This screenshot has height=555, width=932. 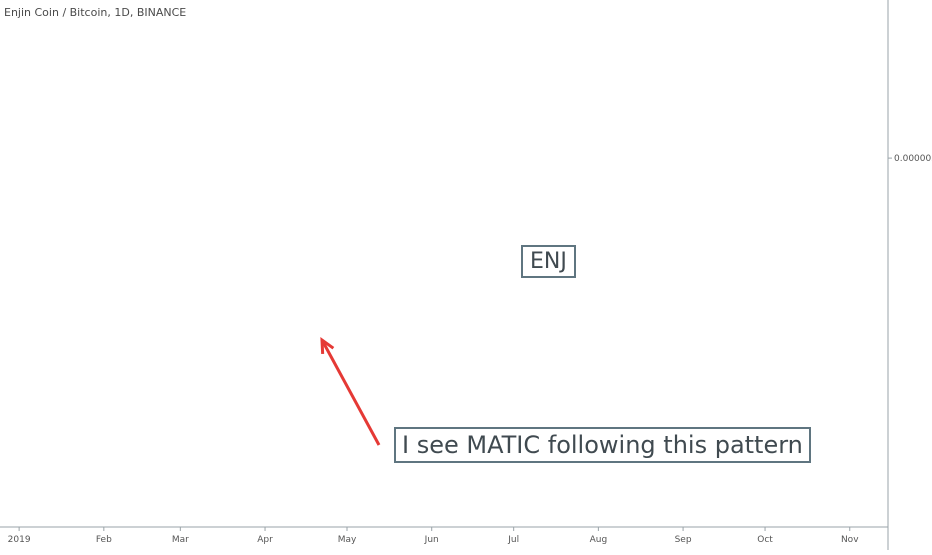 What do you see at coordinates (765, 540) in the screenshot?
I see `x-tick-label: Oct` at bounding box center [765, 540].